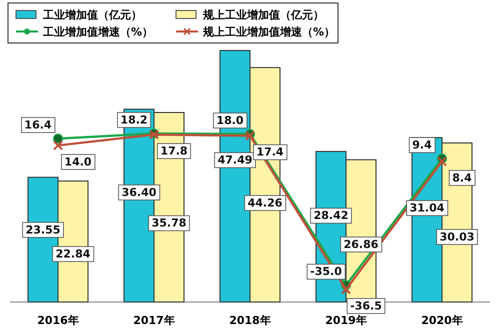 This screenshot has height=333, width=500. I want to click on data-label: 23.55, so click(43, 229).